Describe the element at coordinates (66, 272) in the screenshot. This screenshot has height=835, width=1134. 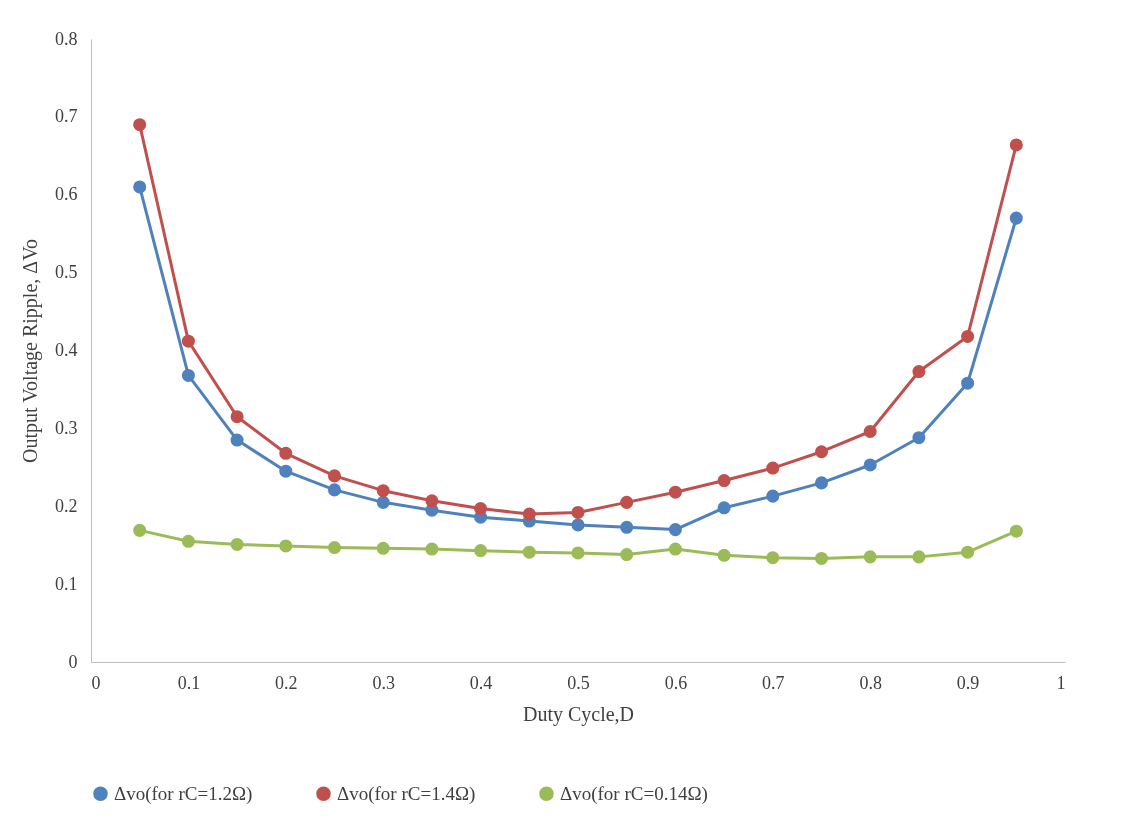
I see `y-tick-label: 0.5` at that location.